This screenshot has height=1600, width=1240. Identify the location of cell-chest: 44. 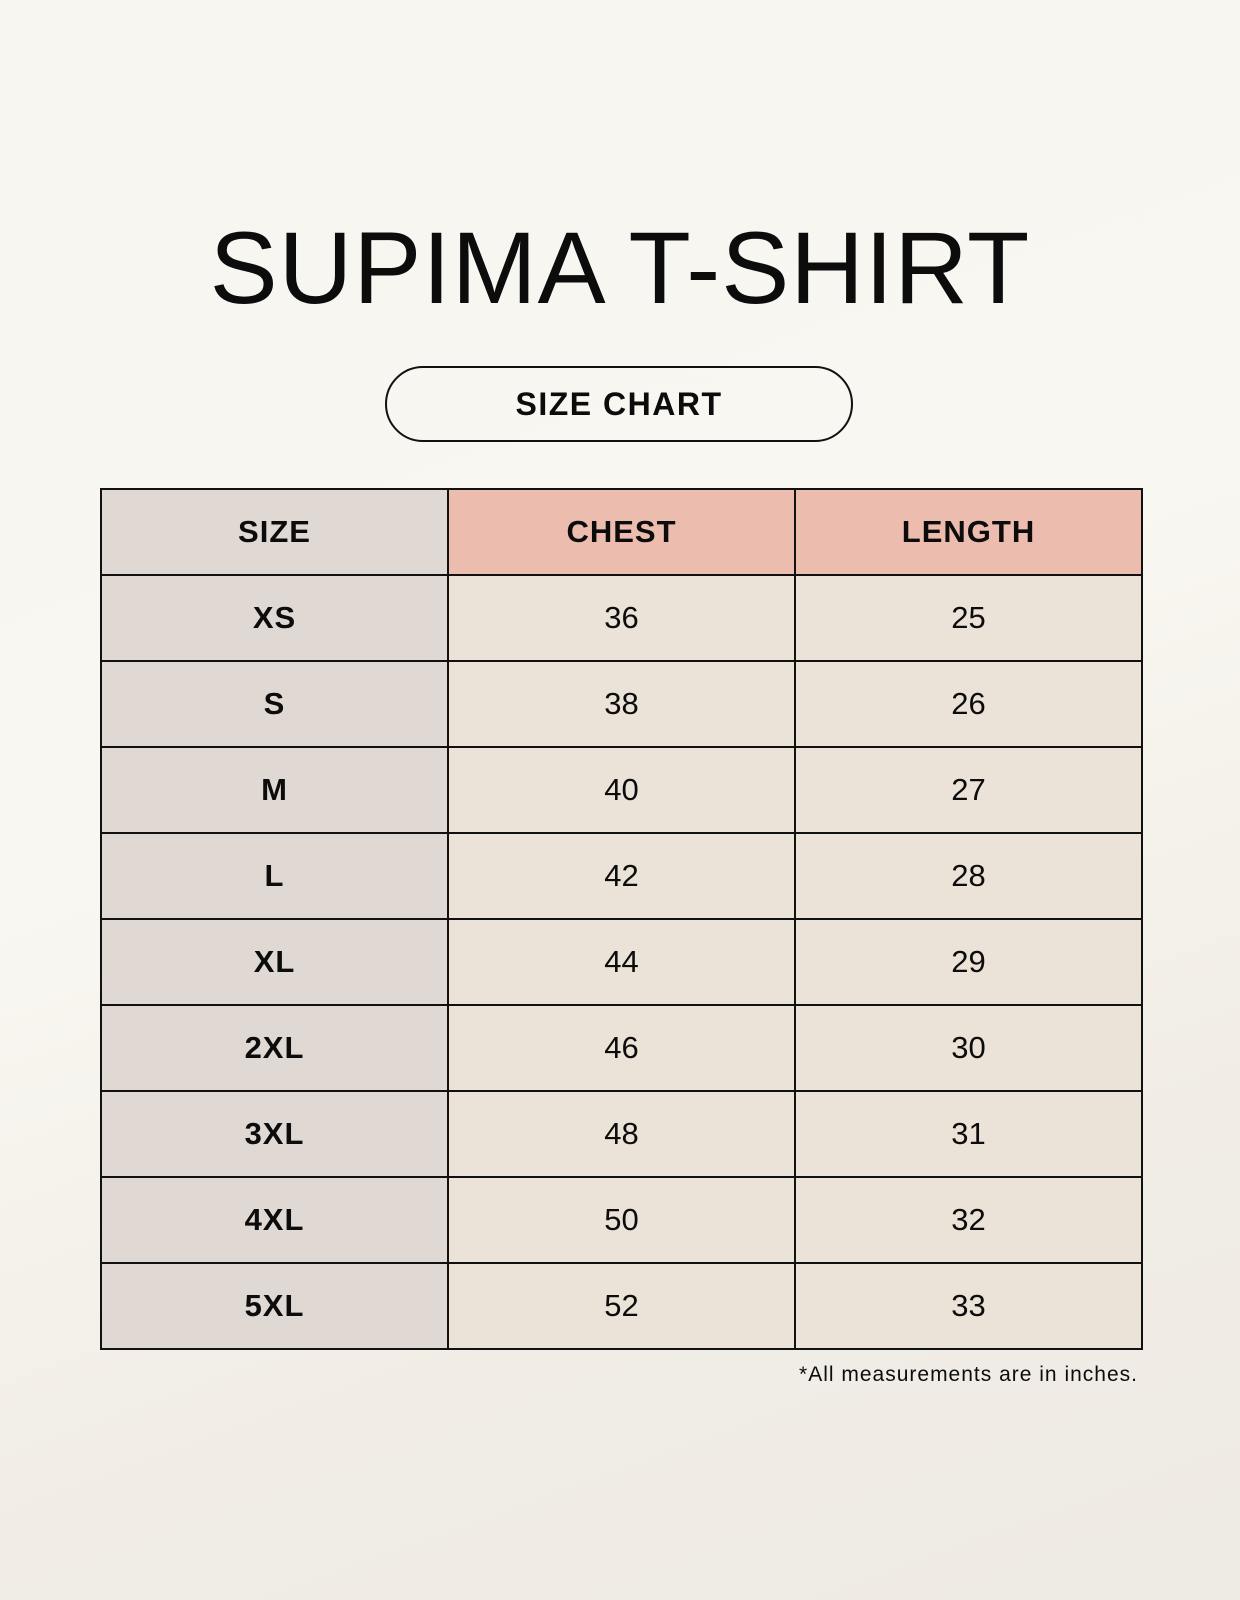
(621, 962).